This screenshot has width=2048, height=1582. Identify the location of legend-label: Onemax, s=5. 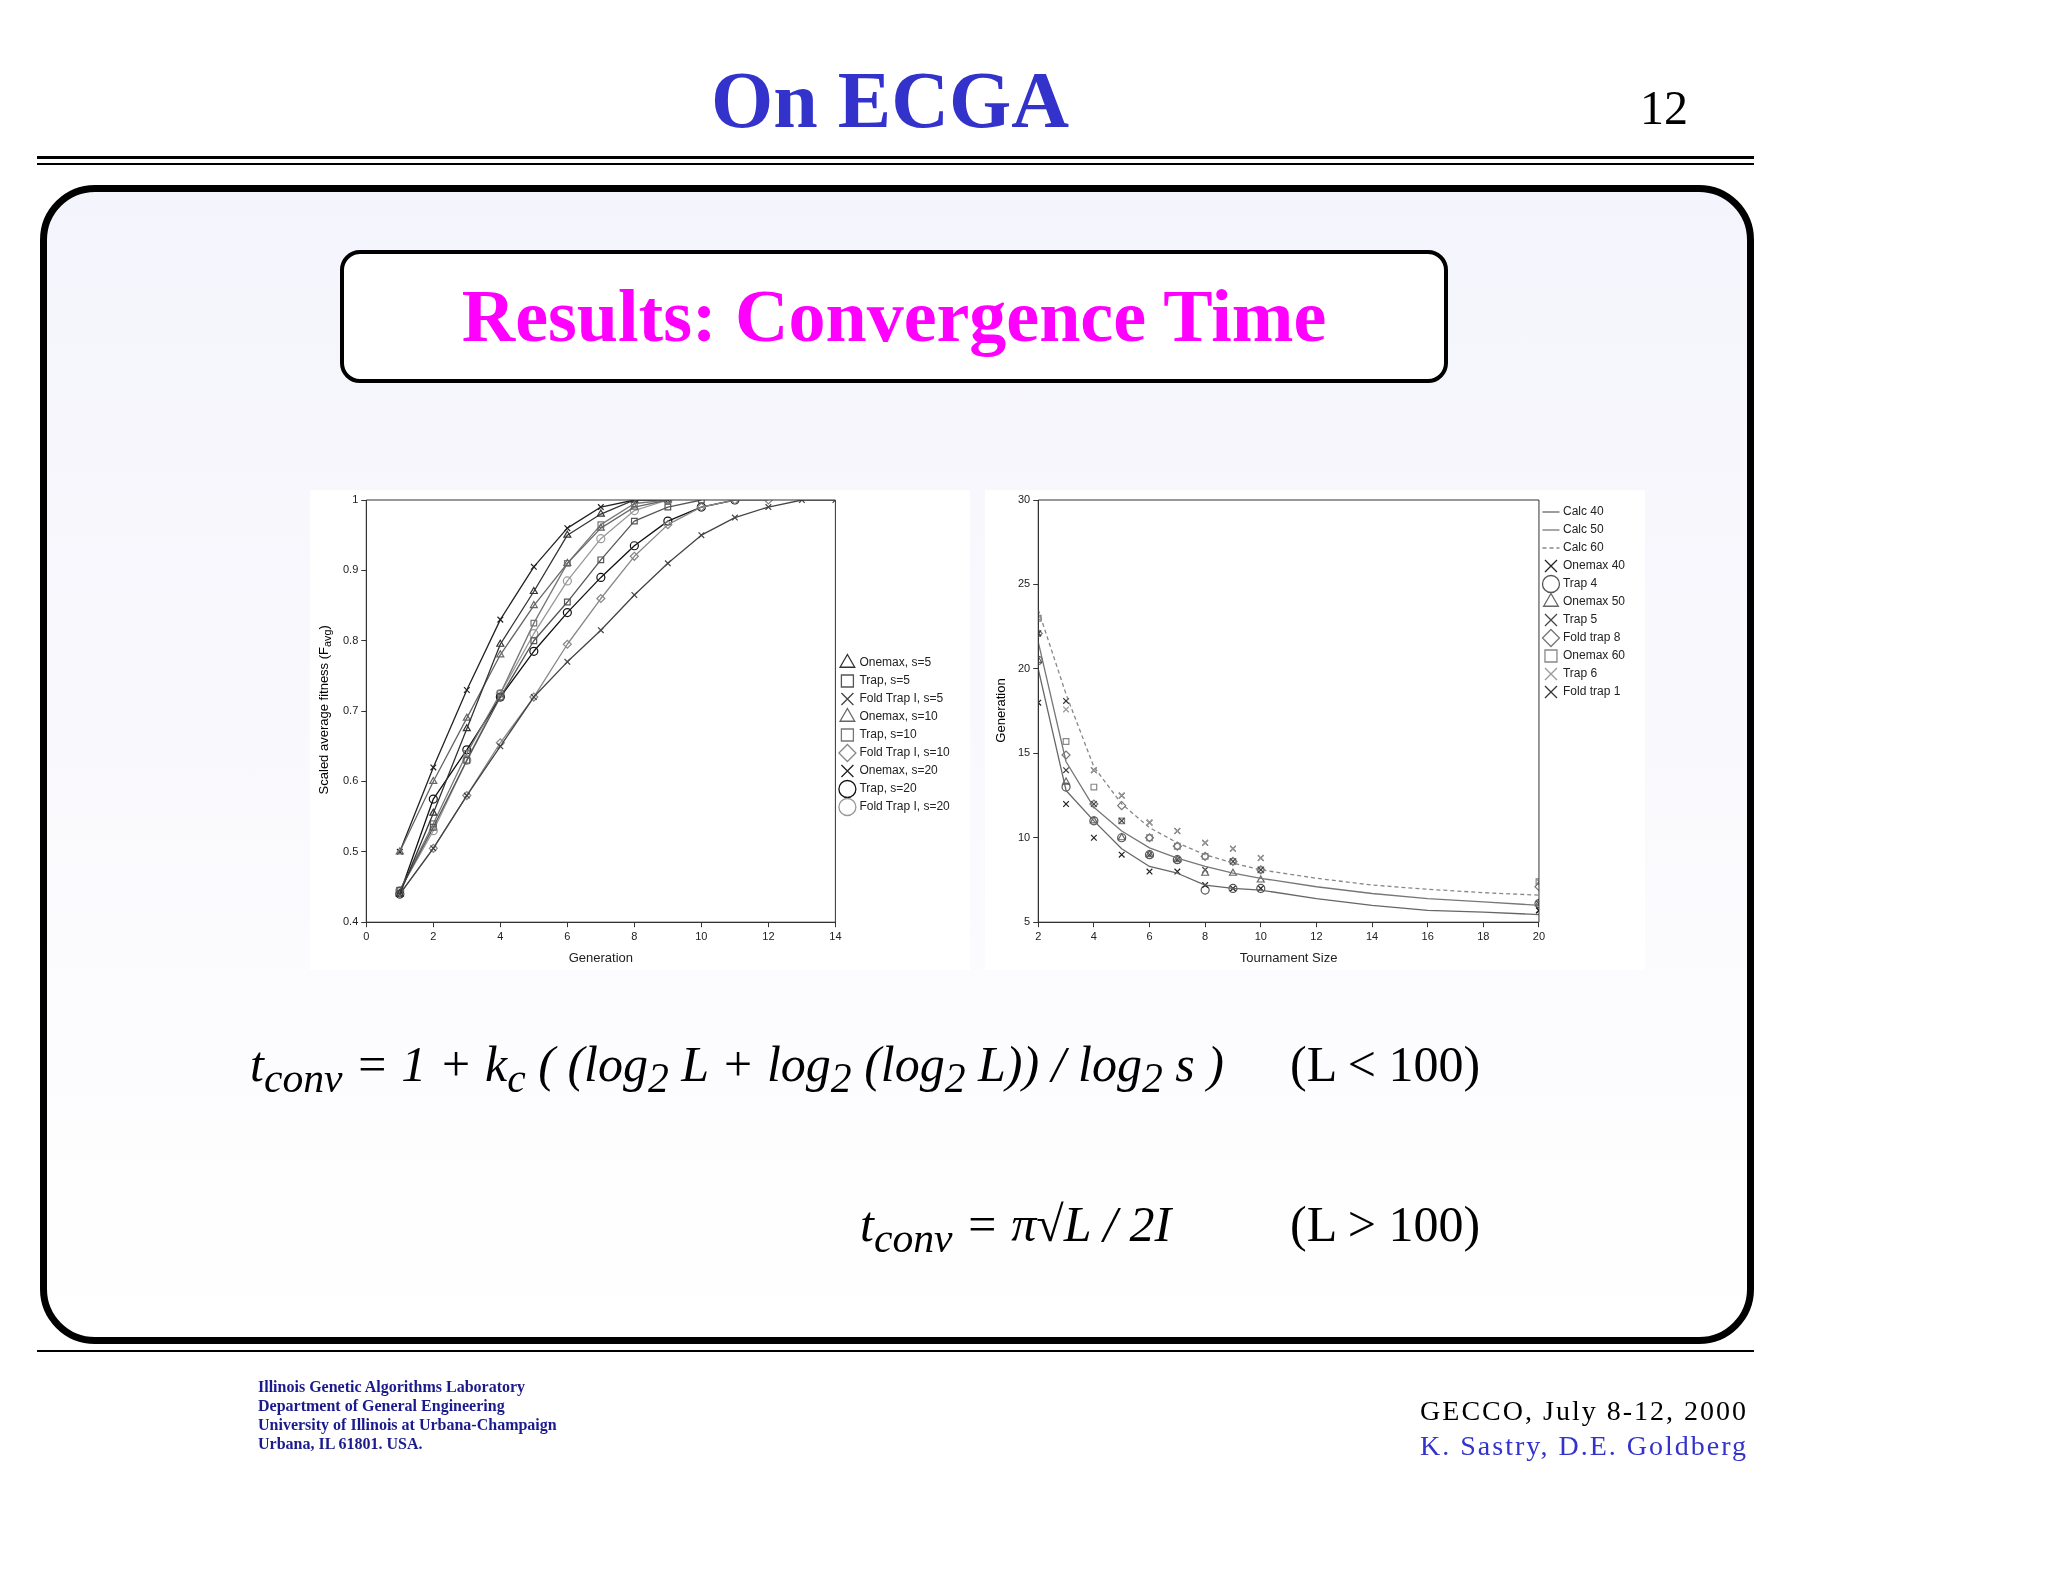
(895, 662).